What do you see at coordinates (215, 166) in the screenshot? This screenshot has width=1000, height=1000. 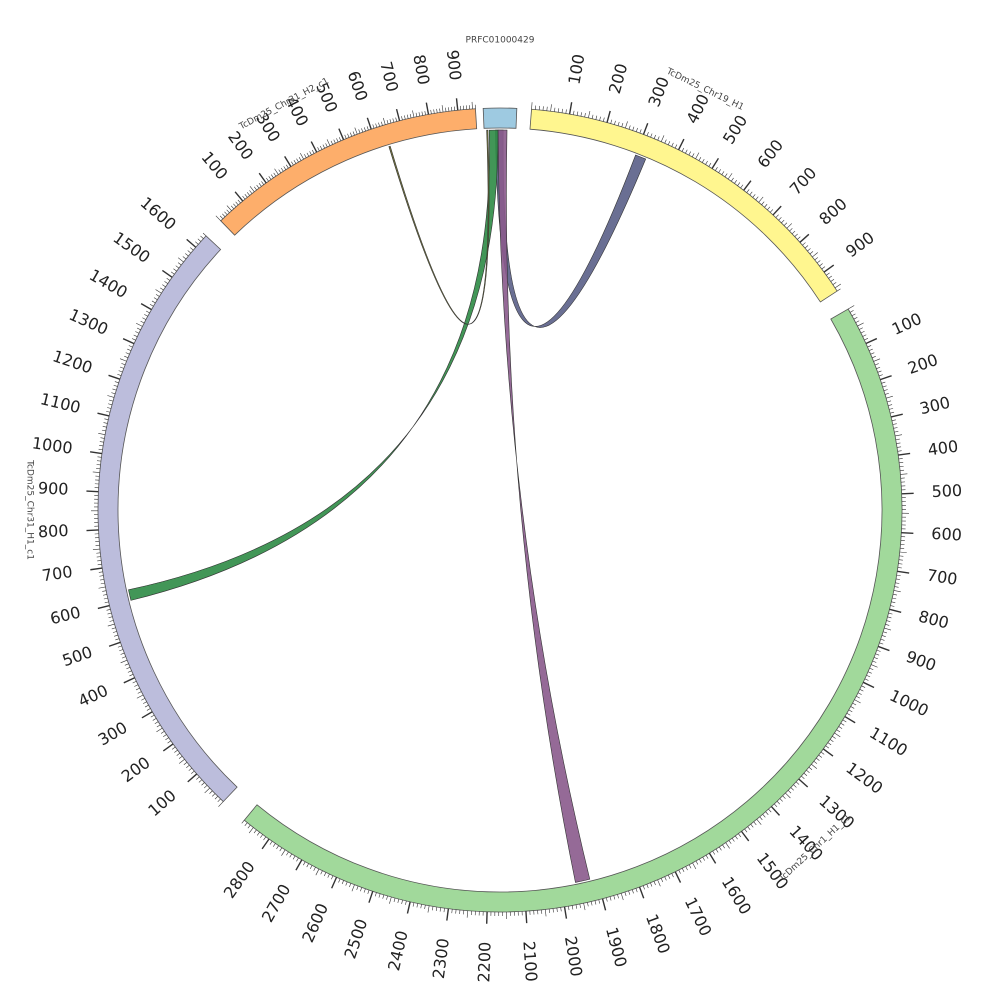 I see `tick-label-chr31h2: 100` at bounding box center [215, 166].